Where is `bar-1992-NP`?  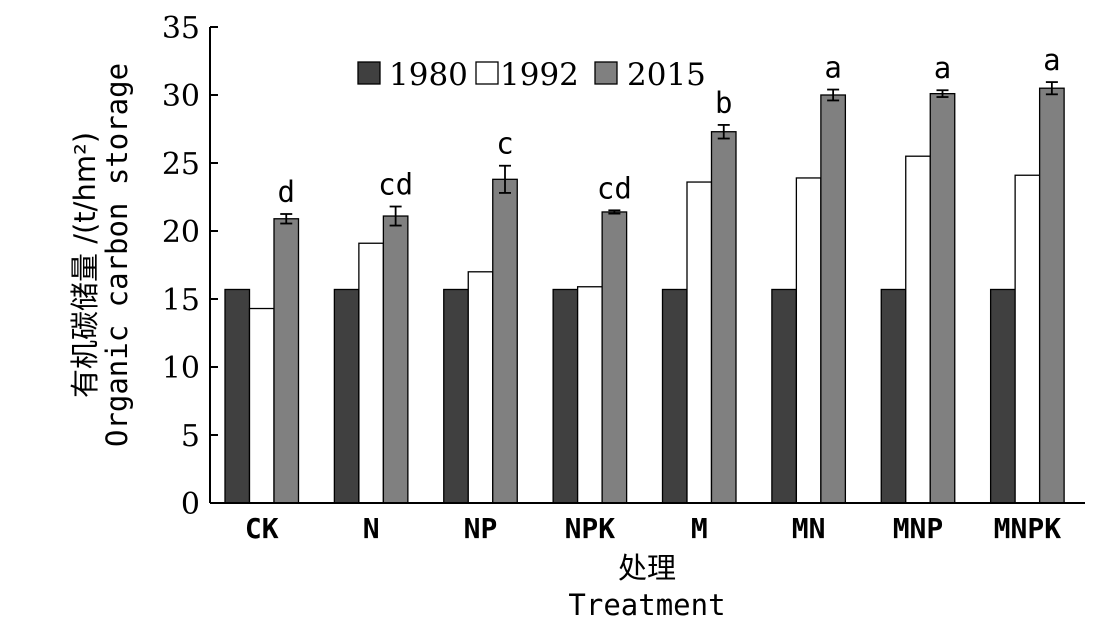
bar-1992-NP is located at coordinates (480, 387).